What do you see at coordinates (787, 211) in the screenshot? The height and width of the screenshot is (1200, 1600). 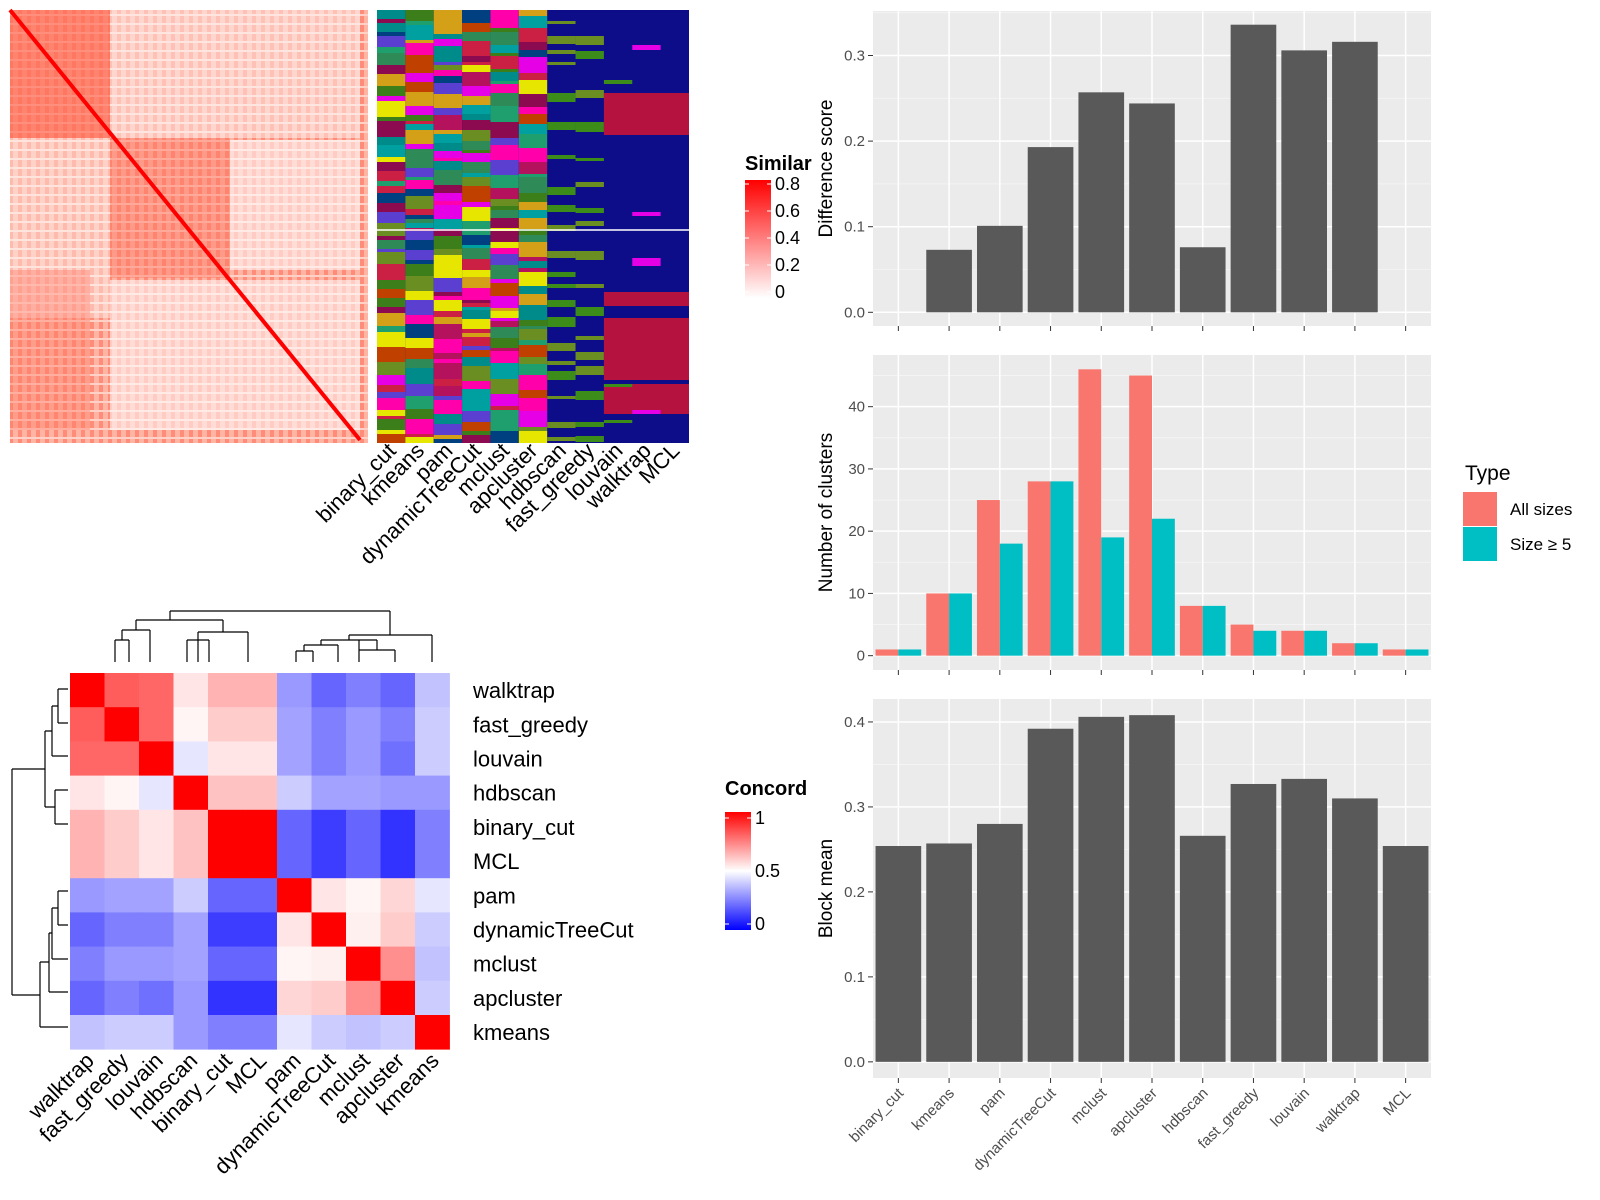 I see `similarity-legend-tick-label: 0.6` at bounding box center [787, 211].